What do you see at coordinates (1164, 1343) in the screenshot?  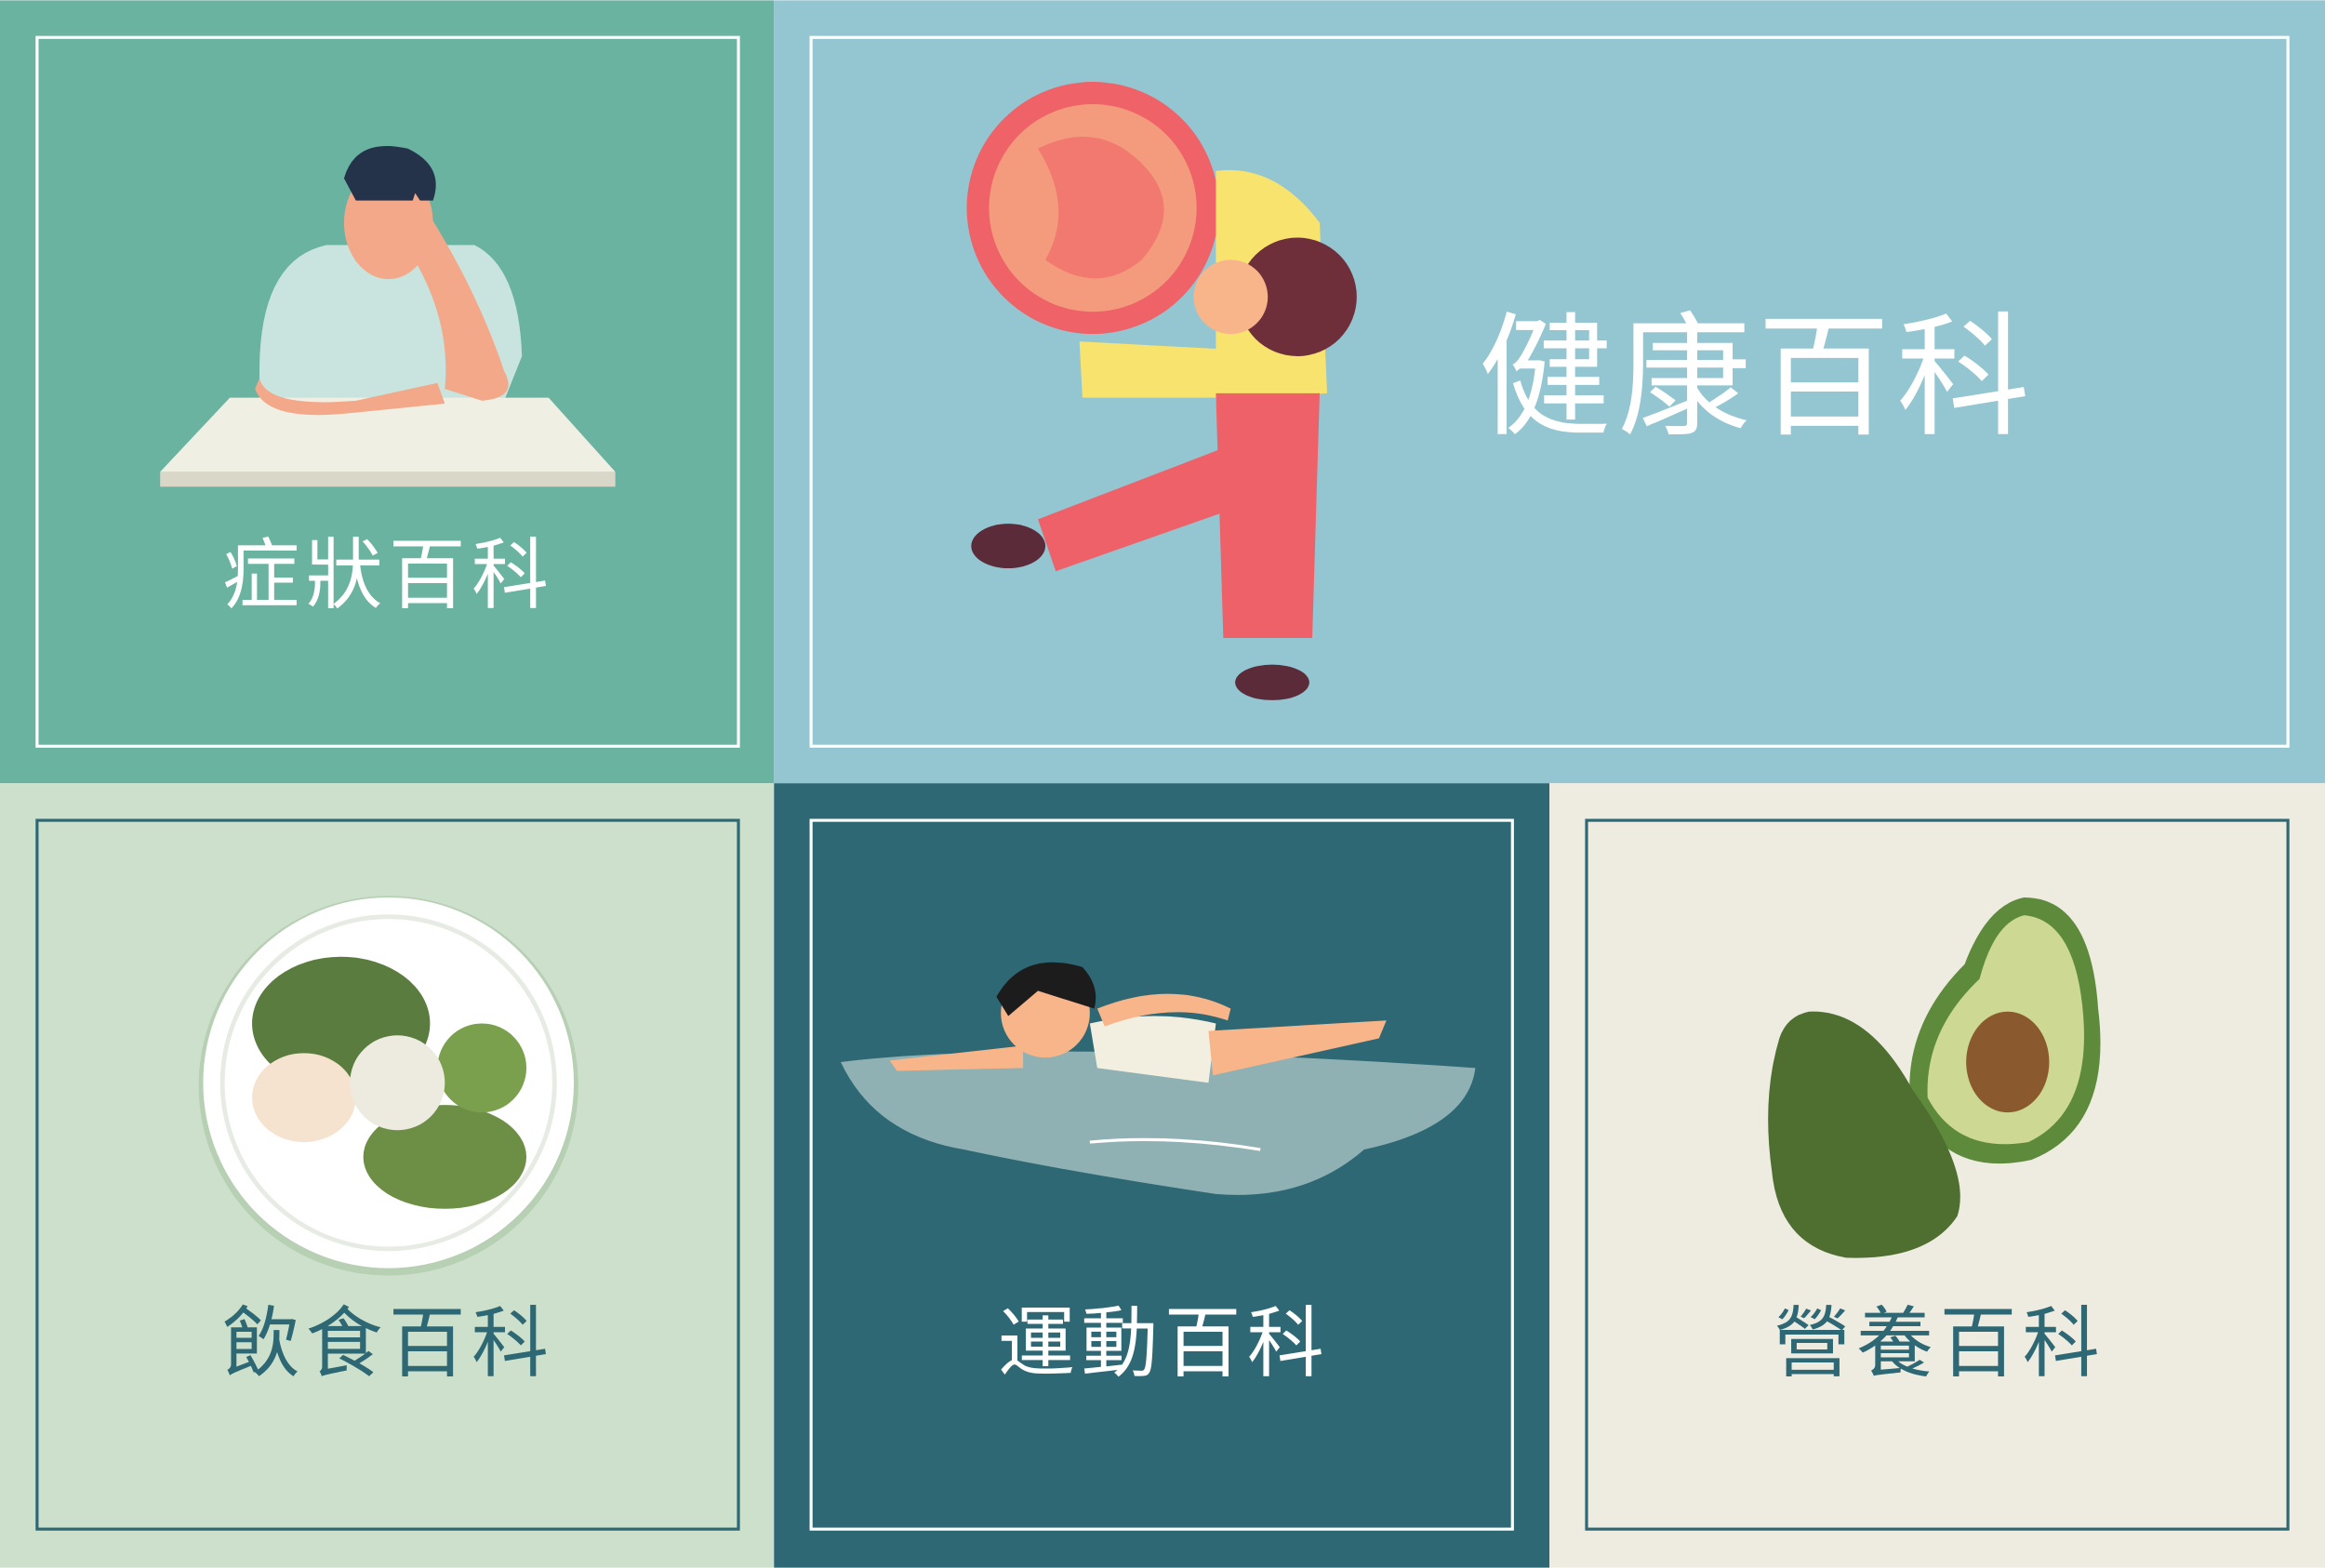 I see `tile-label: 運動百科` at bounding box center [1164, 1343].